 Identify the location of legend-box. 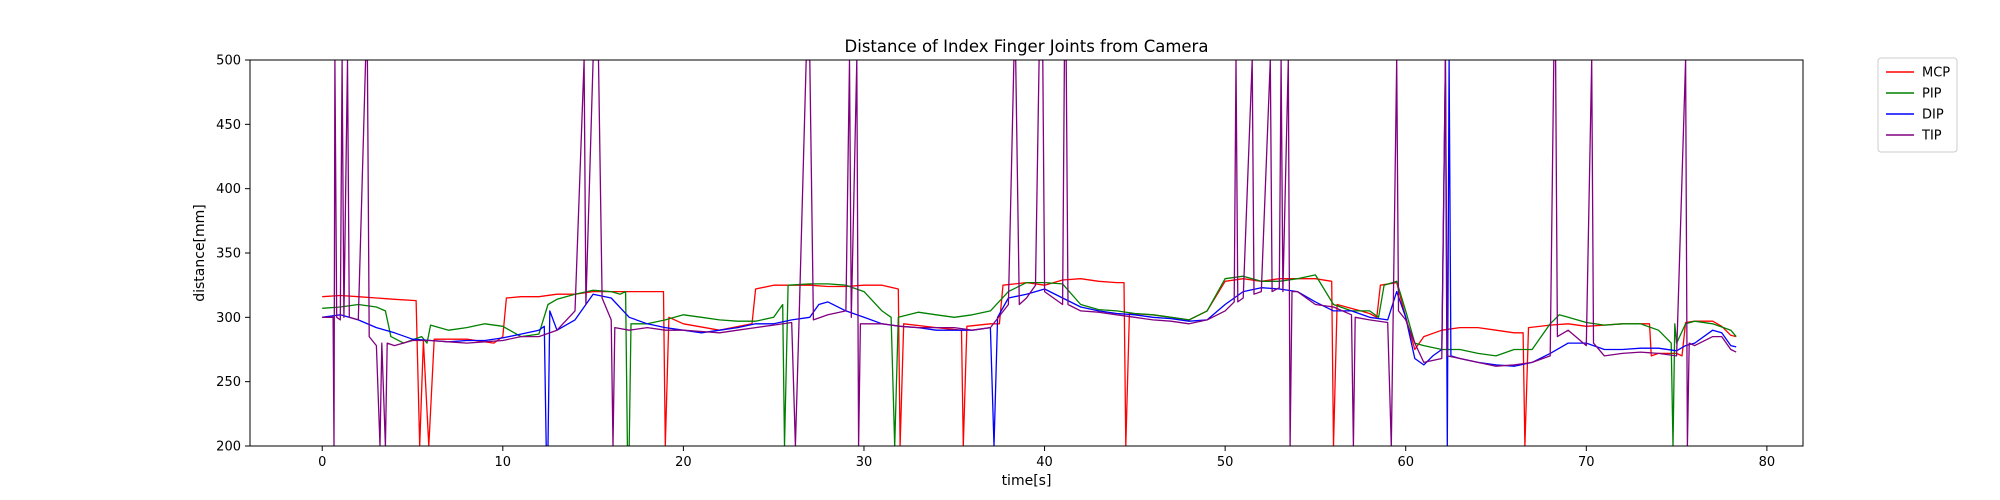
(1917, 105).